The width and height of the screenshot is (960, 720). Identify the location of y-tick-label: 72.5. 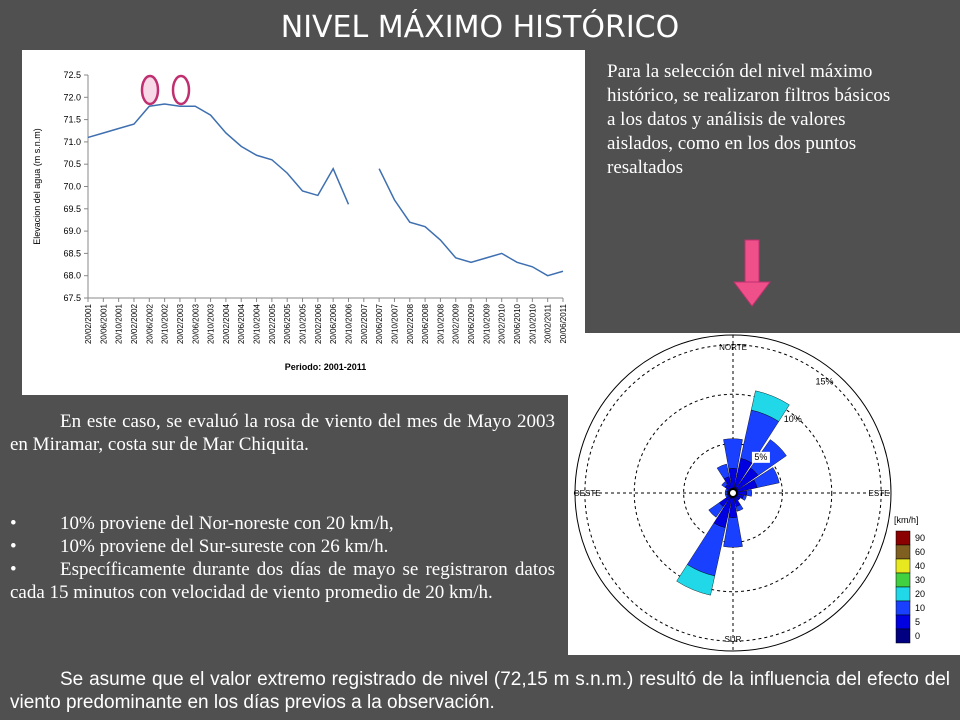
(72, 75).